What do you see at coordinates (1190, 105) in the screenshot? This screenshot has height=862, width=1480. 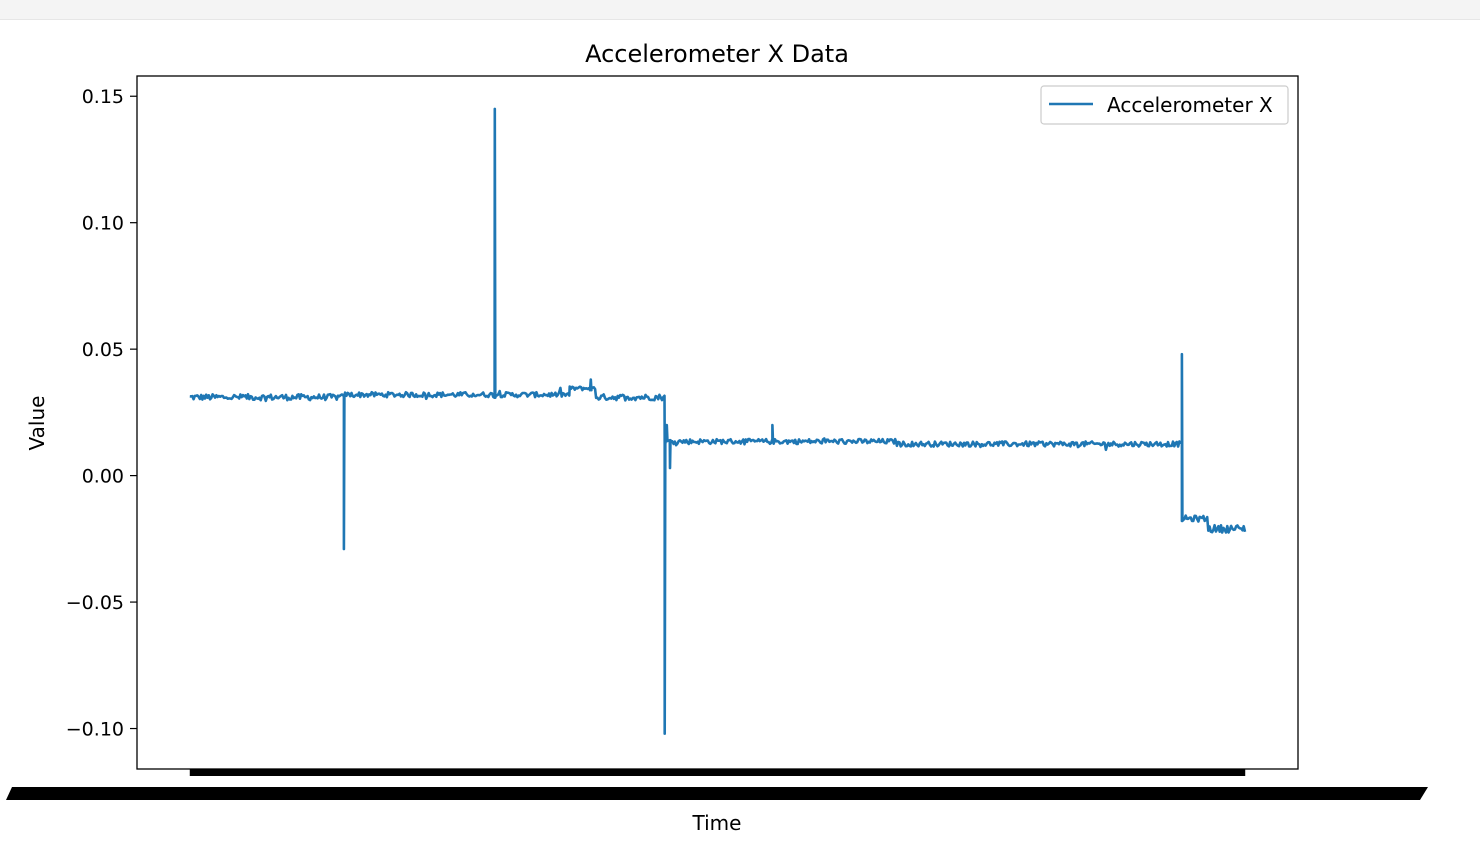 I see `legend-label: Accelerometer X` at bounding box center [1190, 105].